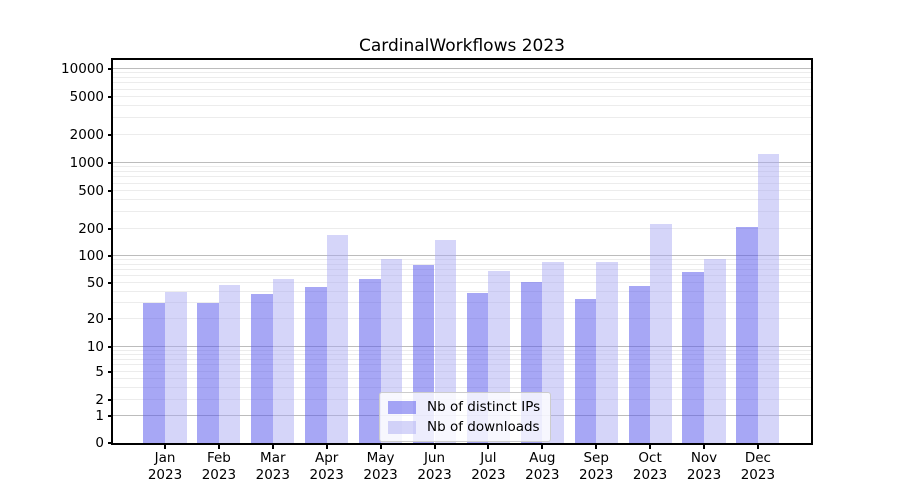  I want to click on bar-downloads-apr, so click(337, 339).